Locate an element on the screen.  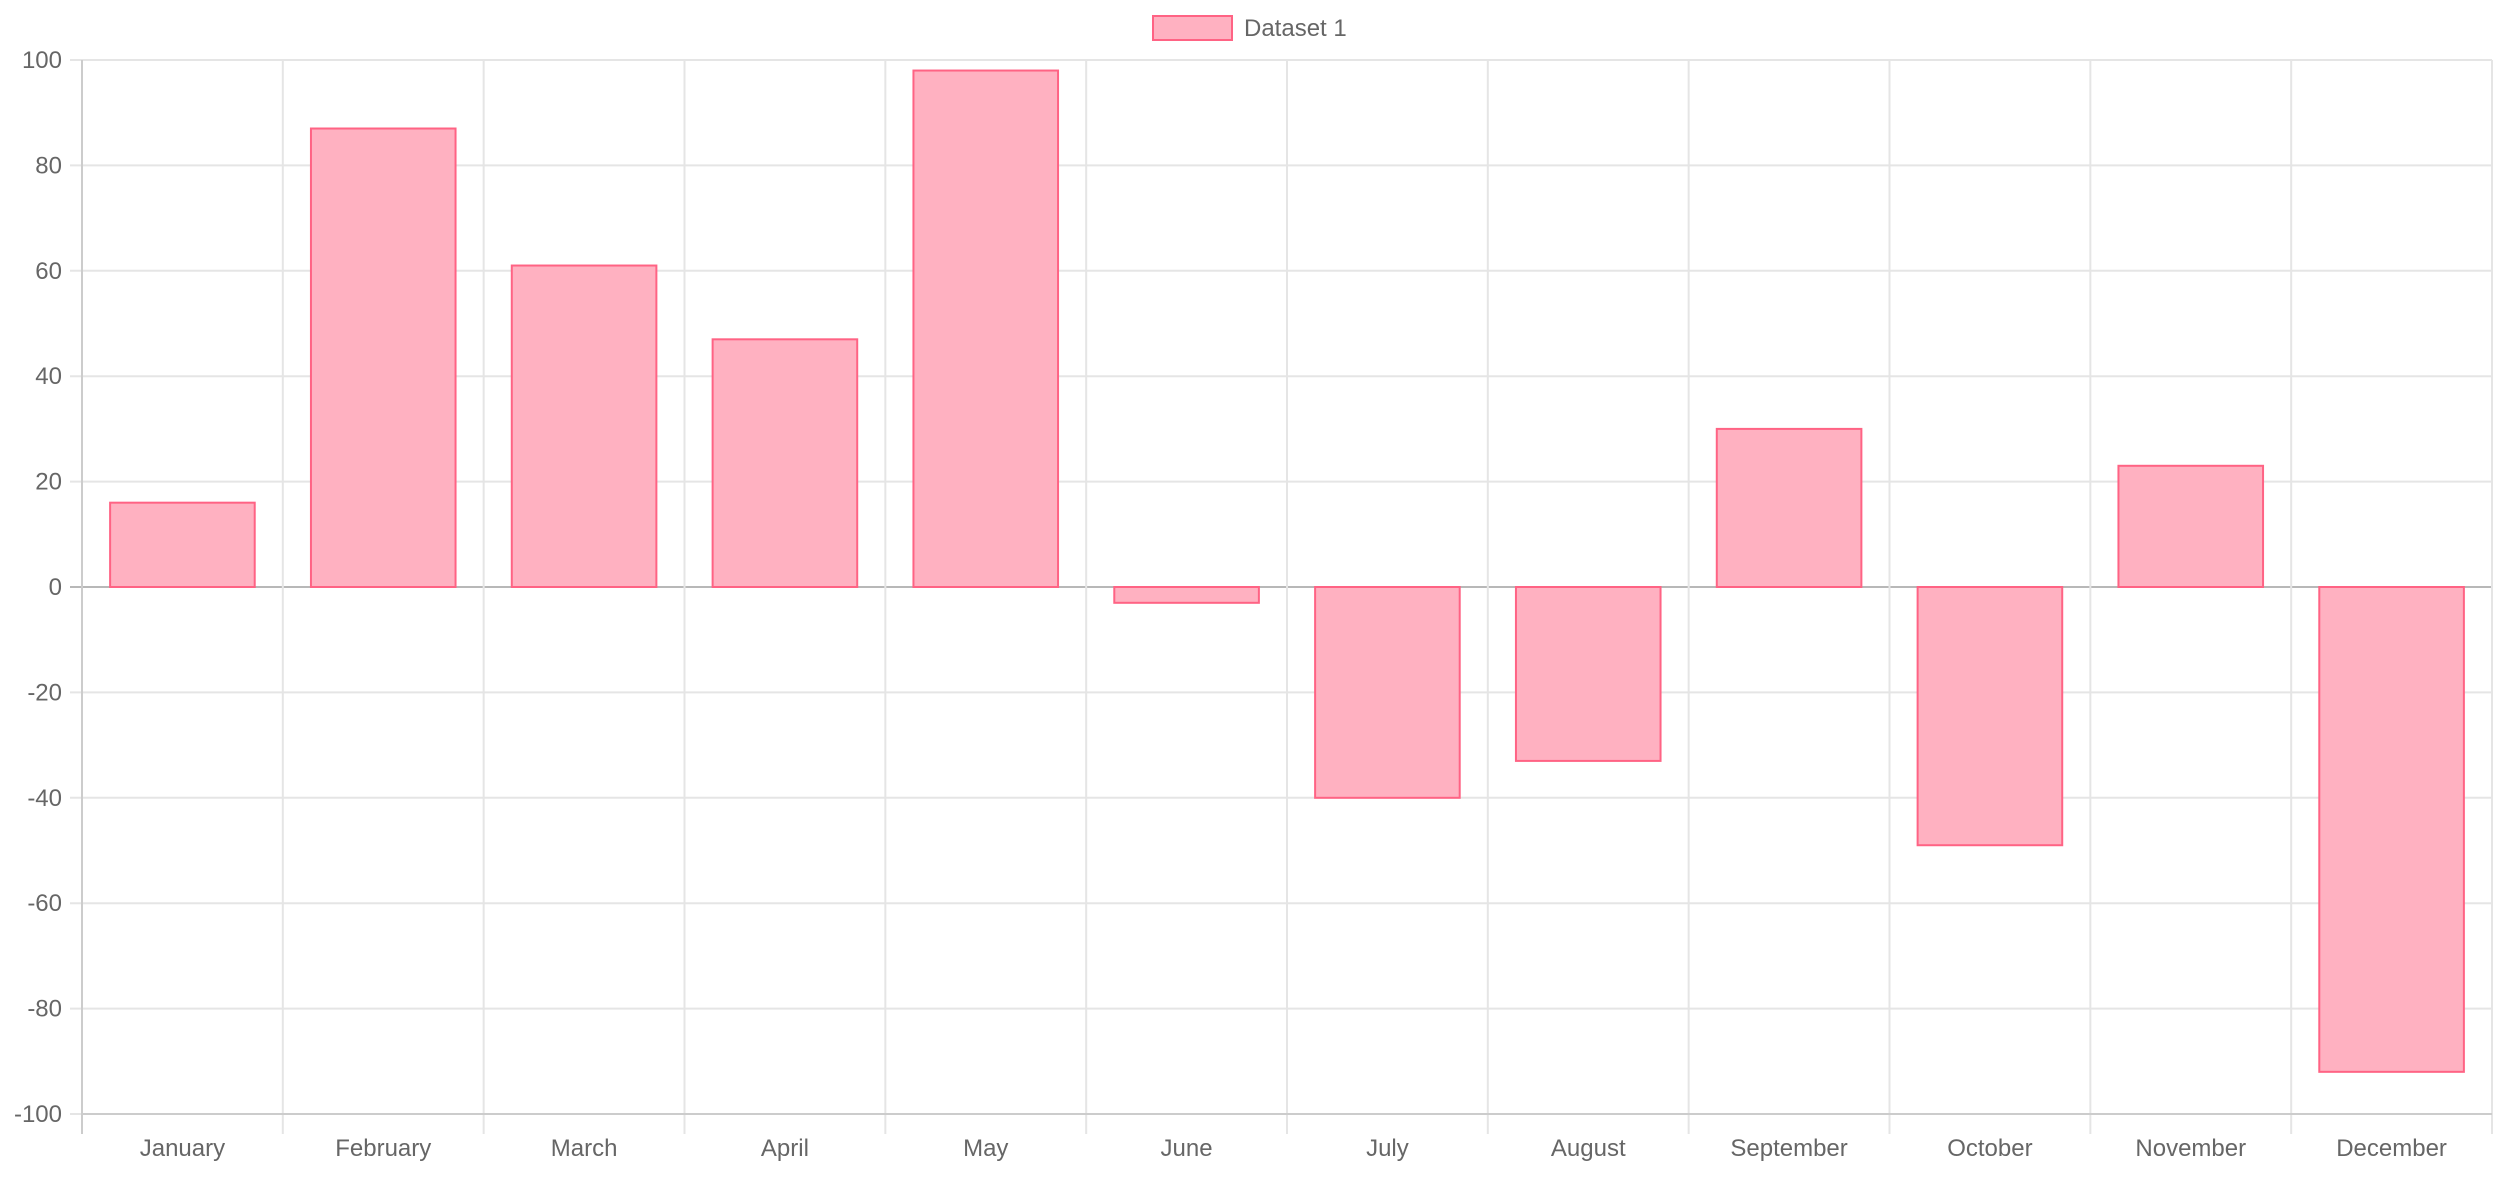
x-tick-label: November is located at coordinates (2190, 1148).